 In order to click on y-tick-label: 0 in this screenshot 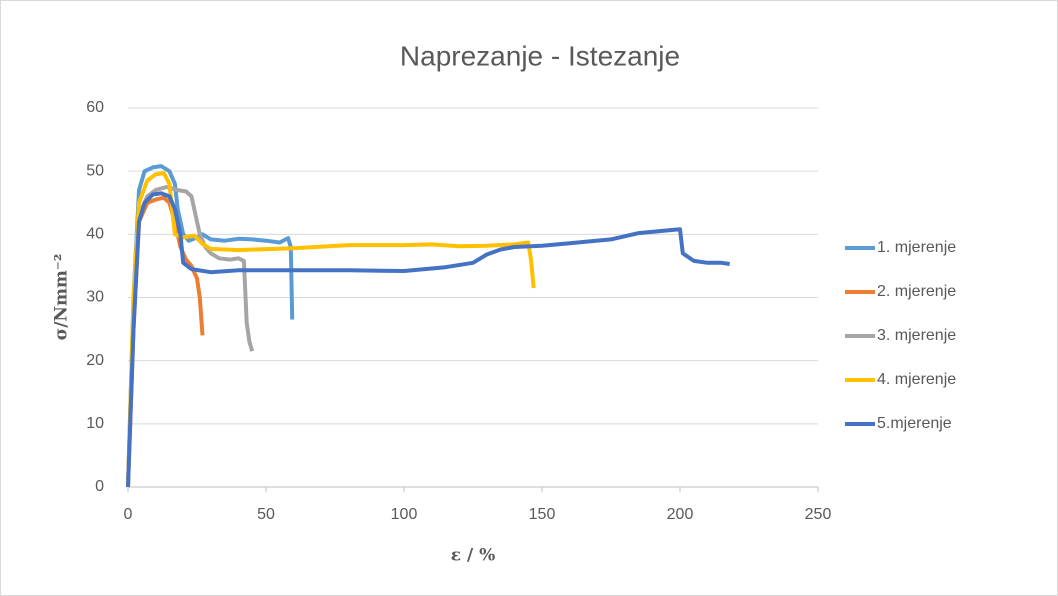, I will do `click(99, 486)`.